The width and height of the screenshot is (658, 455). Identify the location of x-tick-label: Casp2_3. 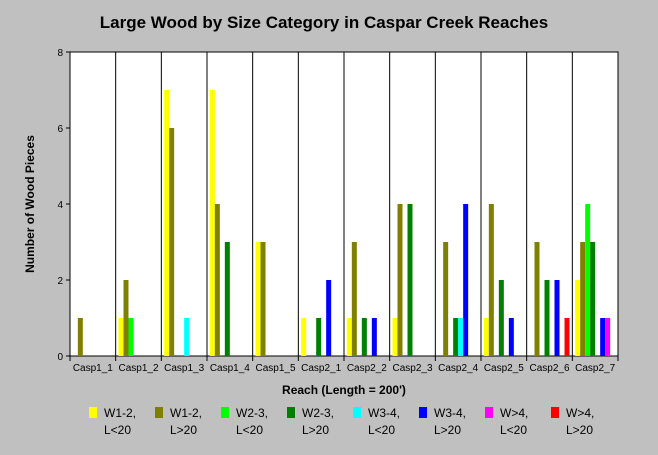
(412, 368).